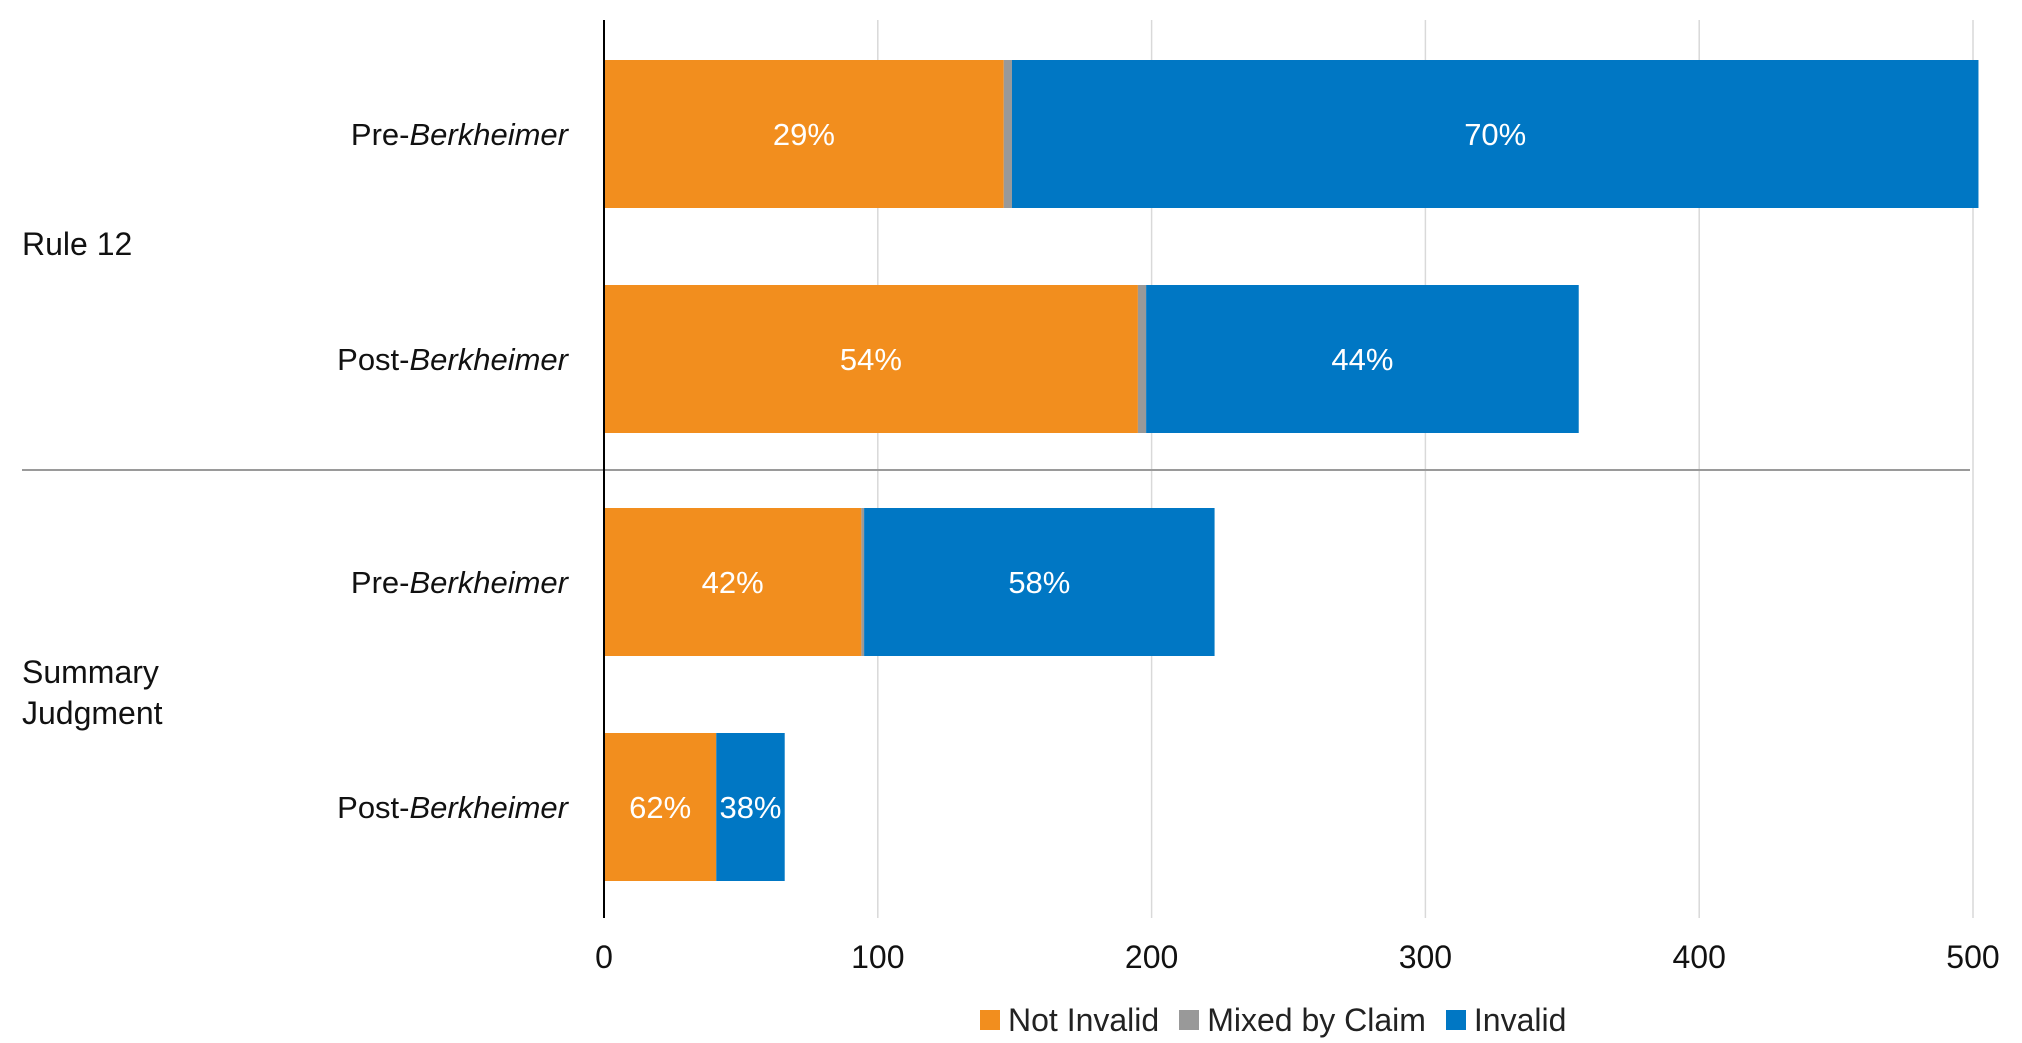 The height and width of the screenshot is (1043, 2022). I want to click on group-label-rule-12: Rule 12, so click(77, 244).